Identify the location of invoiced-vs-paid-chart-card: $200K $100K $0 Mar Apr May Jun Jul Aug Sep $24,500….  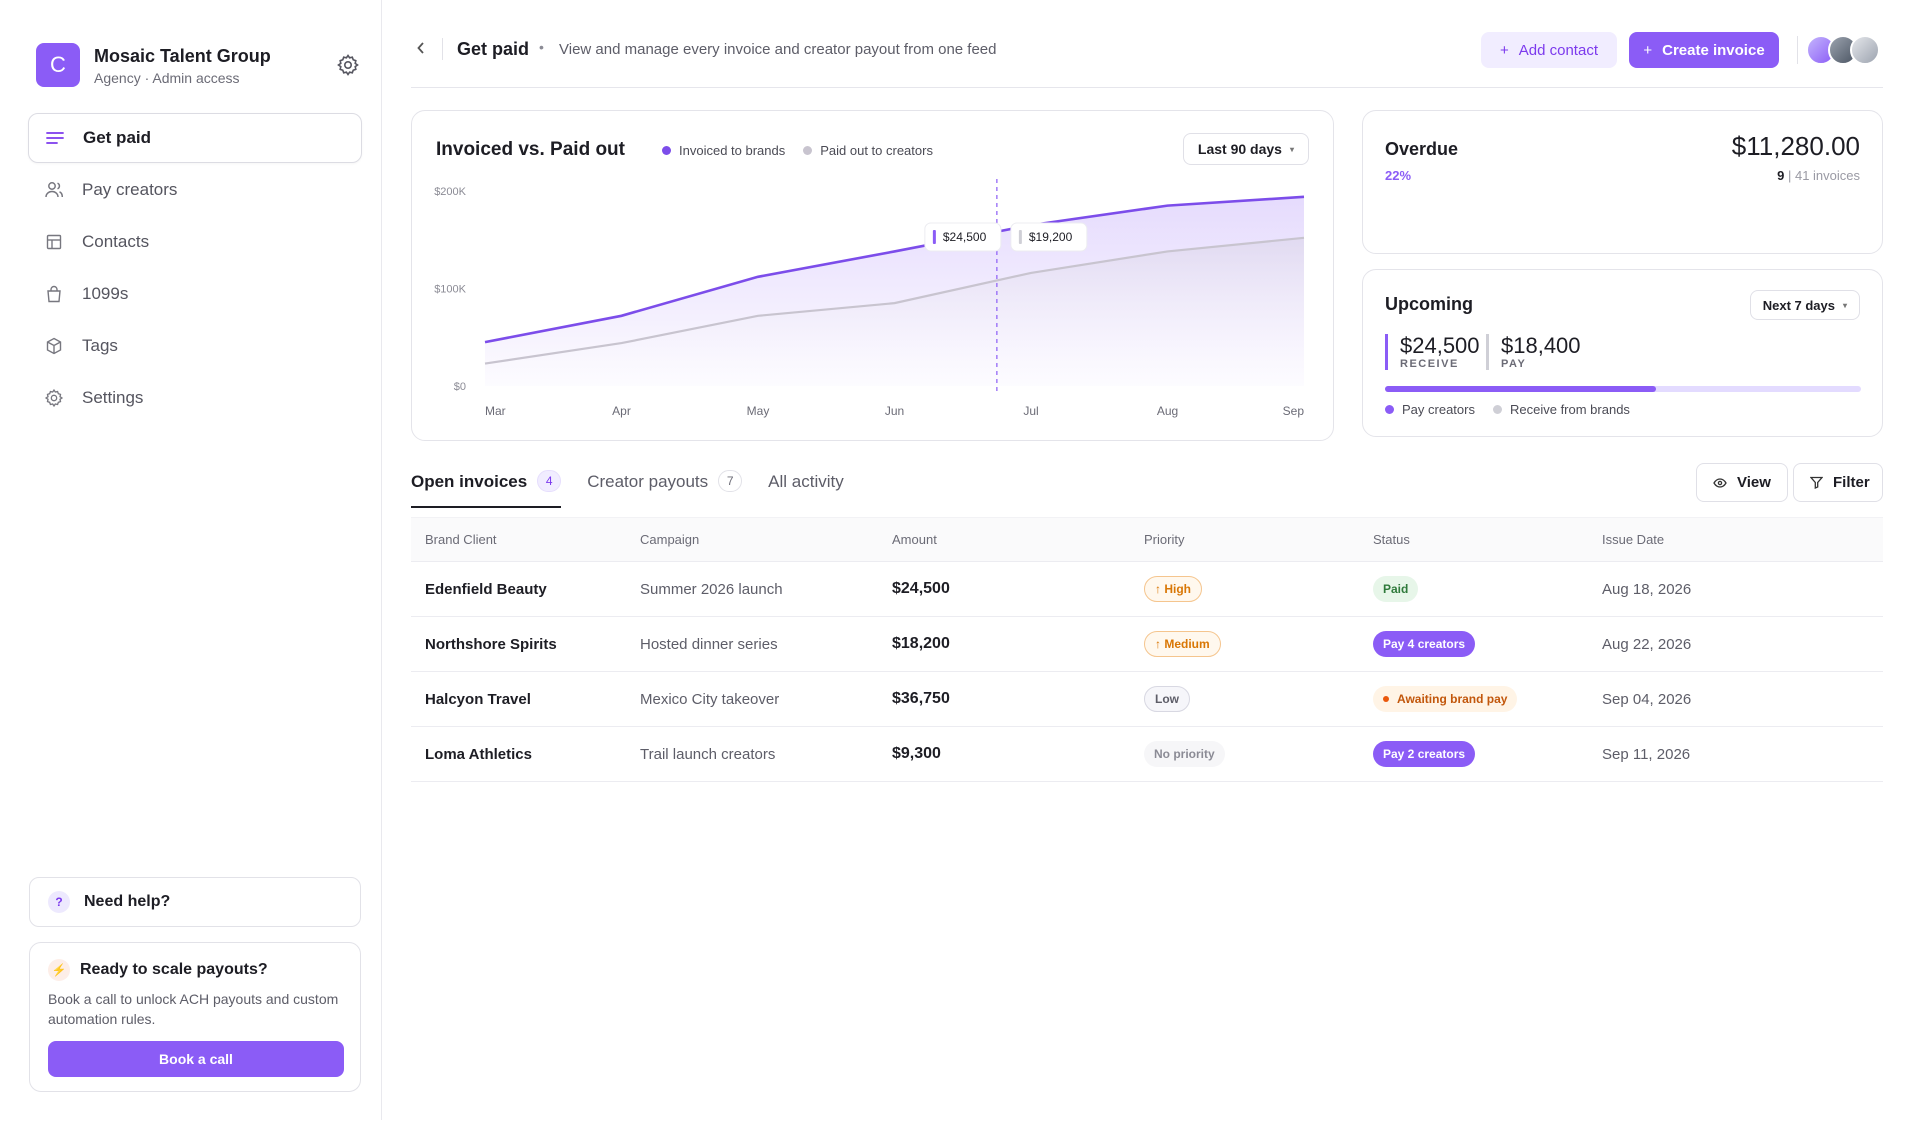
(872, 275).